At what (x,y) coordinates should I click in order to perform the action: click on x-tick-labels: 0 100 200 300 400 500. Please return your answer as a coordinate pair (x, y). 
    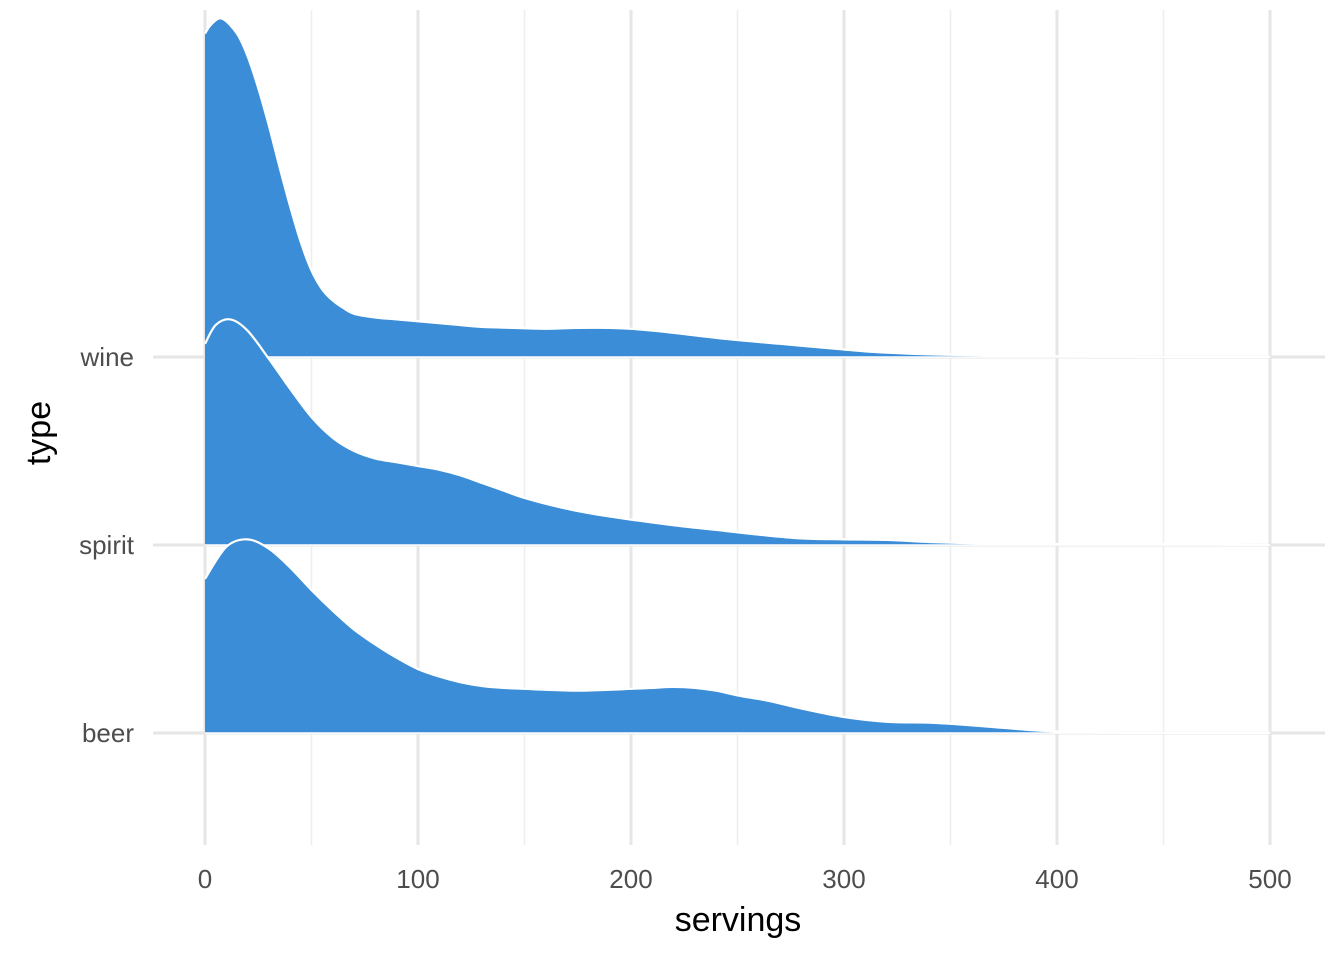
    Looking at the image, I should click on (745, 879).